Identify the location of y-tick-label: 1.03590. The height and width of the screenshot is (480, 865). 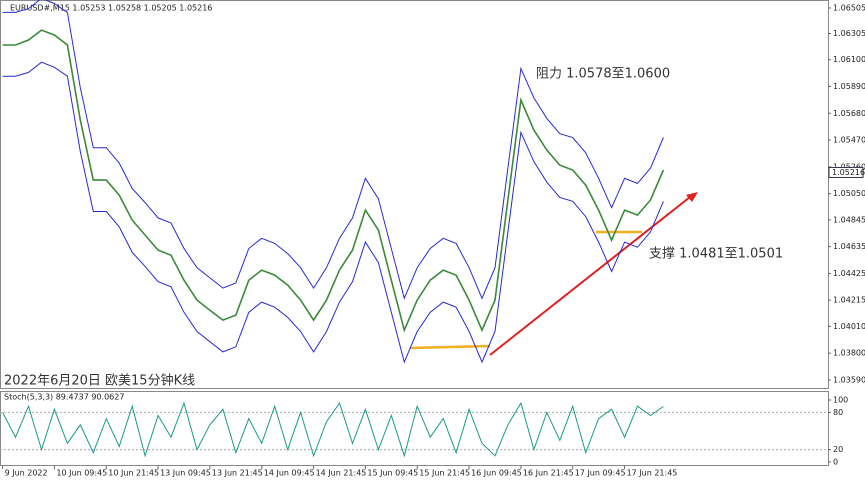
(849, 379).